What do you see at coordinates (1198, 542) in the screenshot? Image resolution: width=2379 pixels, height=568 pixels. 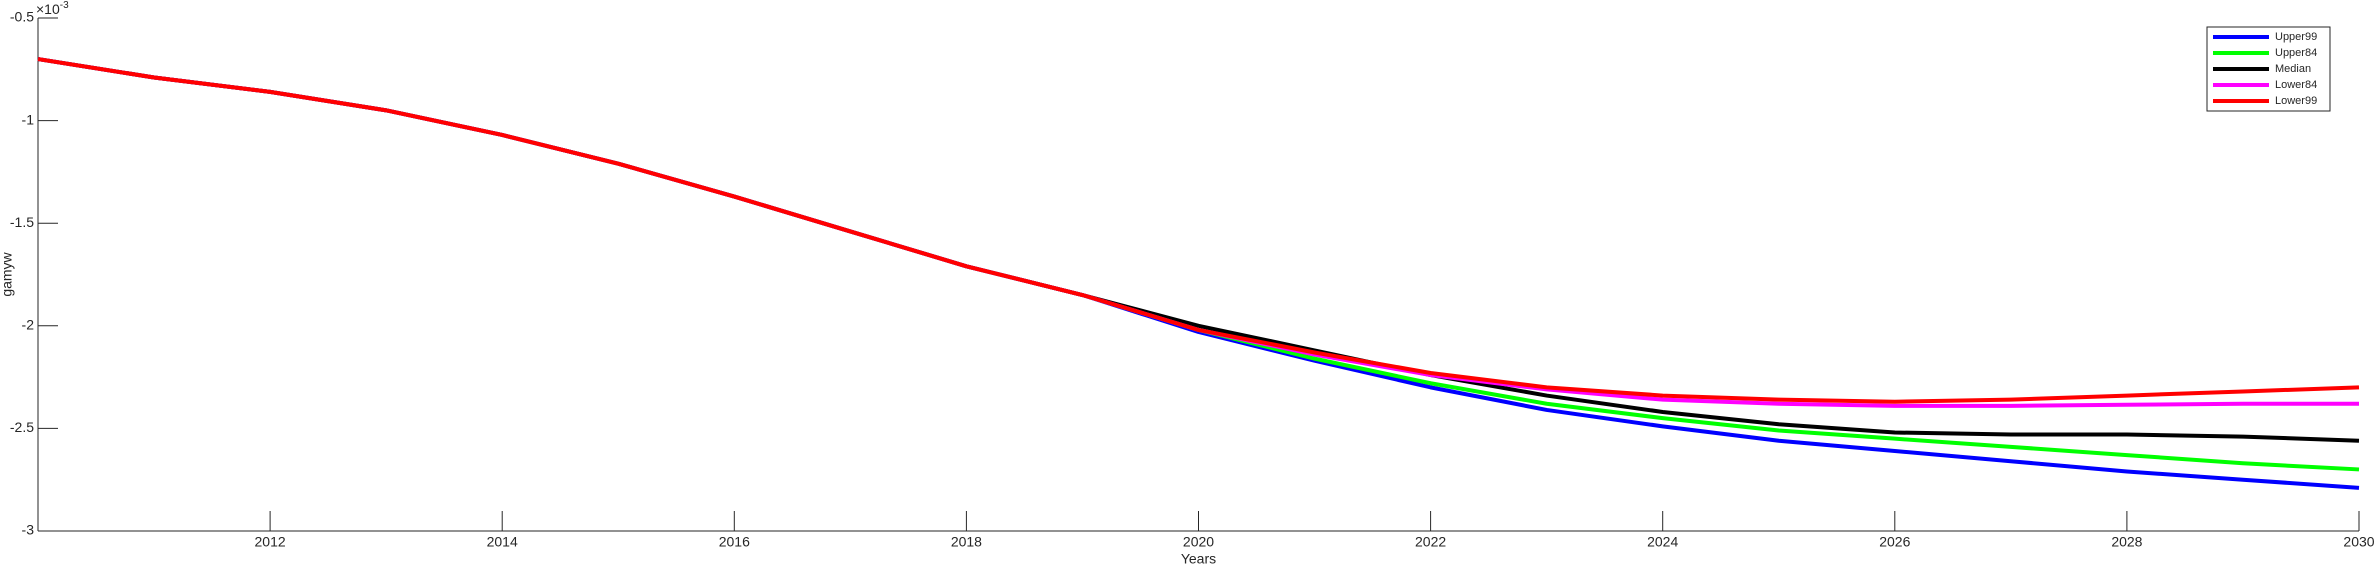 I see `x-tick-label: 2020` at bounding box center [1198, 542].